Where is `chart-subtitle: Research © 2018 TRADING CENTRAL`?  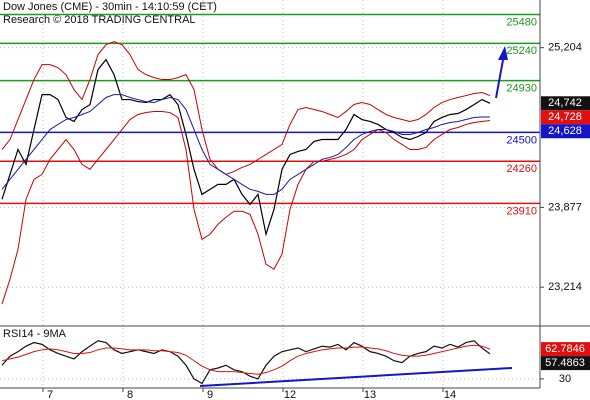 chart-subtitle: Research © 2018 TRADING CENTRAL is located at coordinates (99, 20).